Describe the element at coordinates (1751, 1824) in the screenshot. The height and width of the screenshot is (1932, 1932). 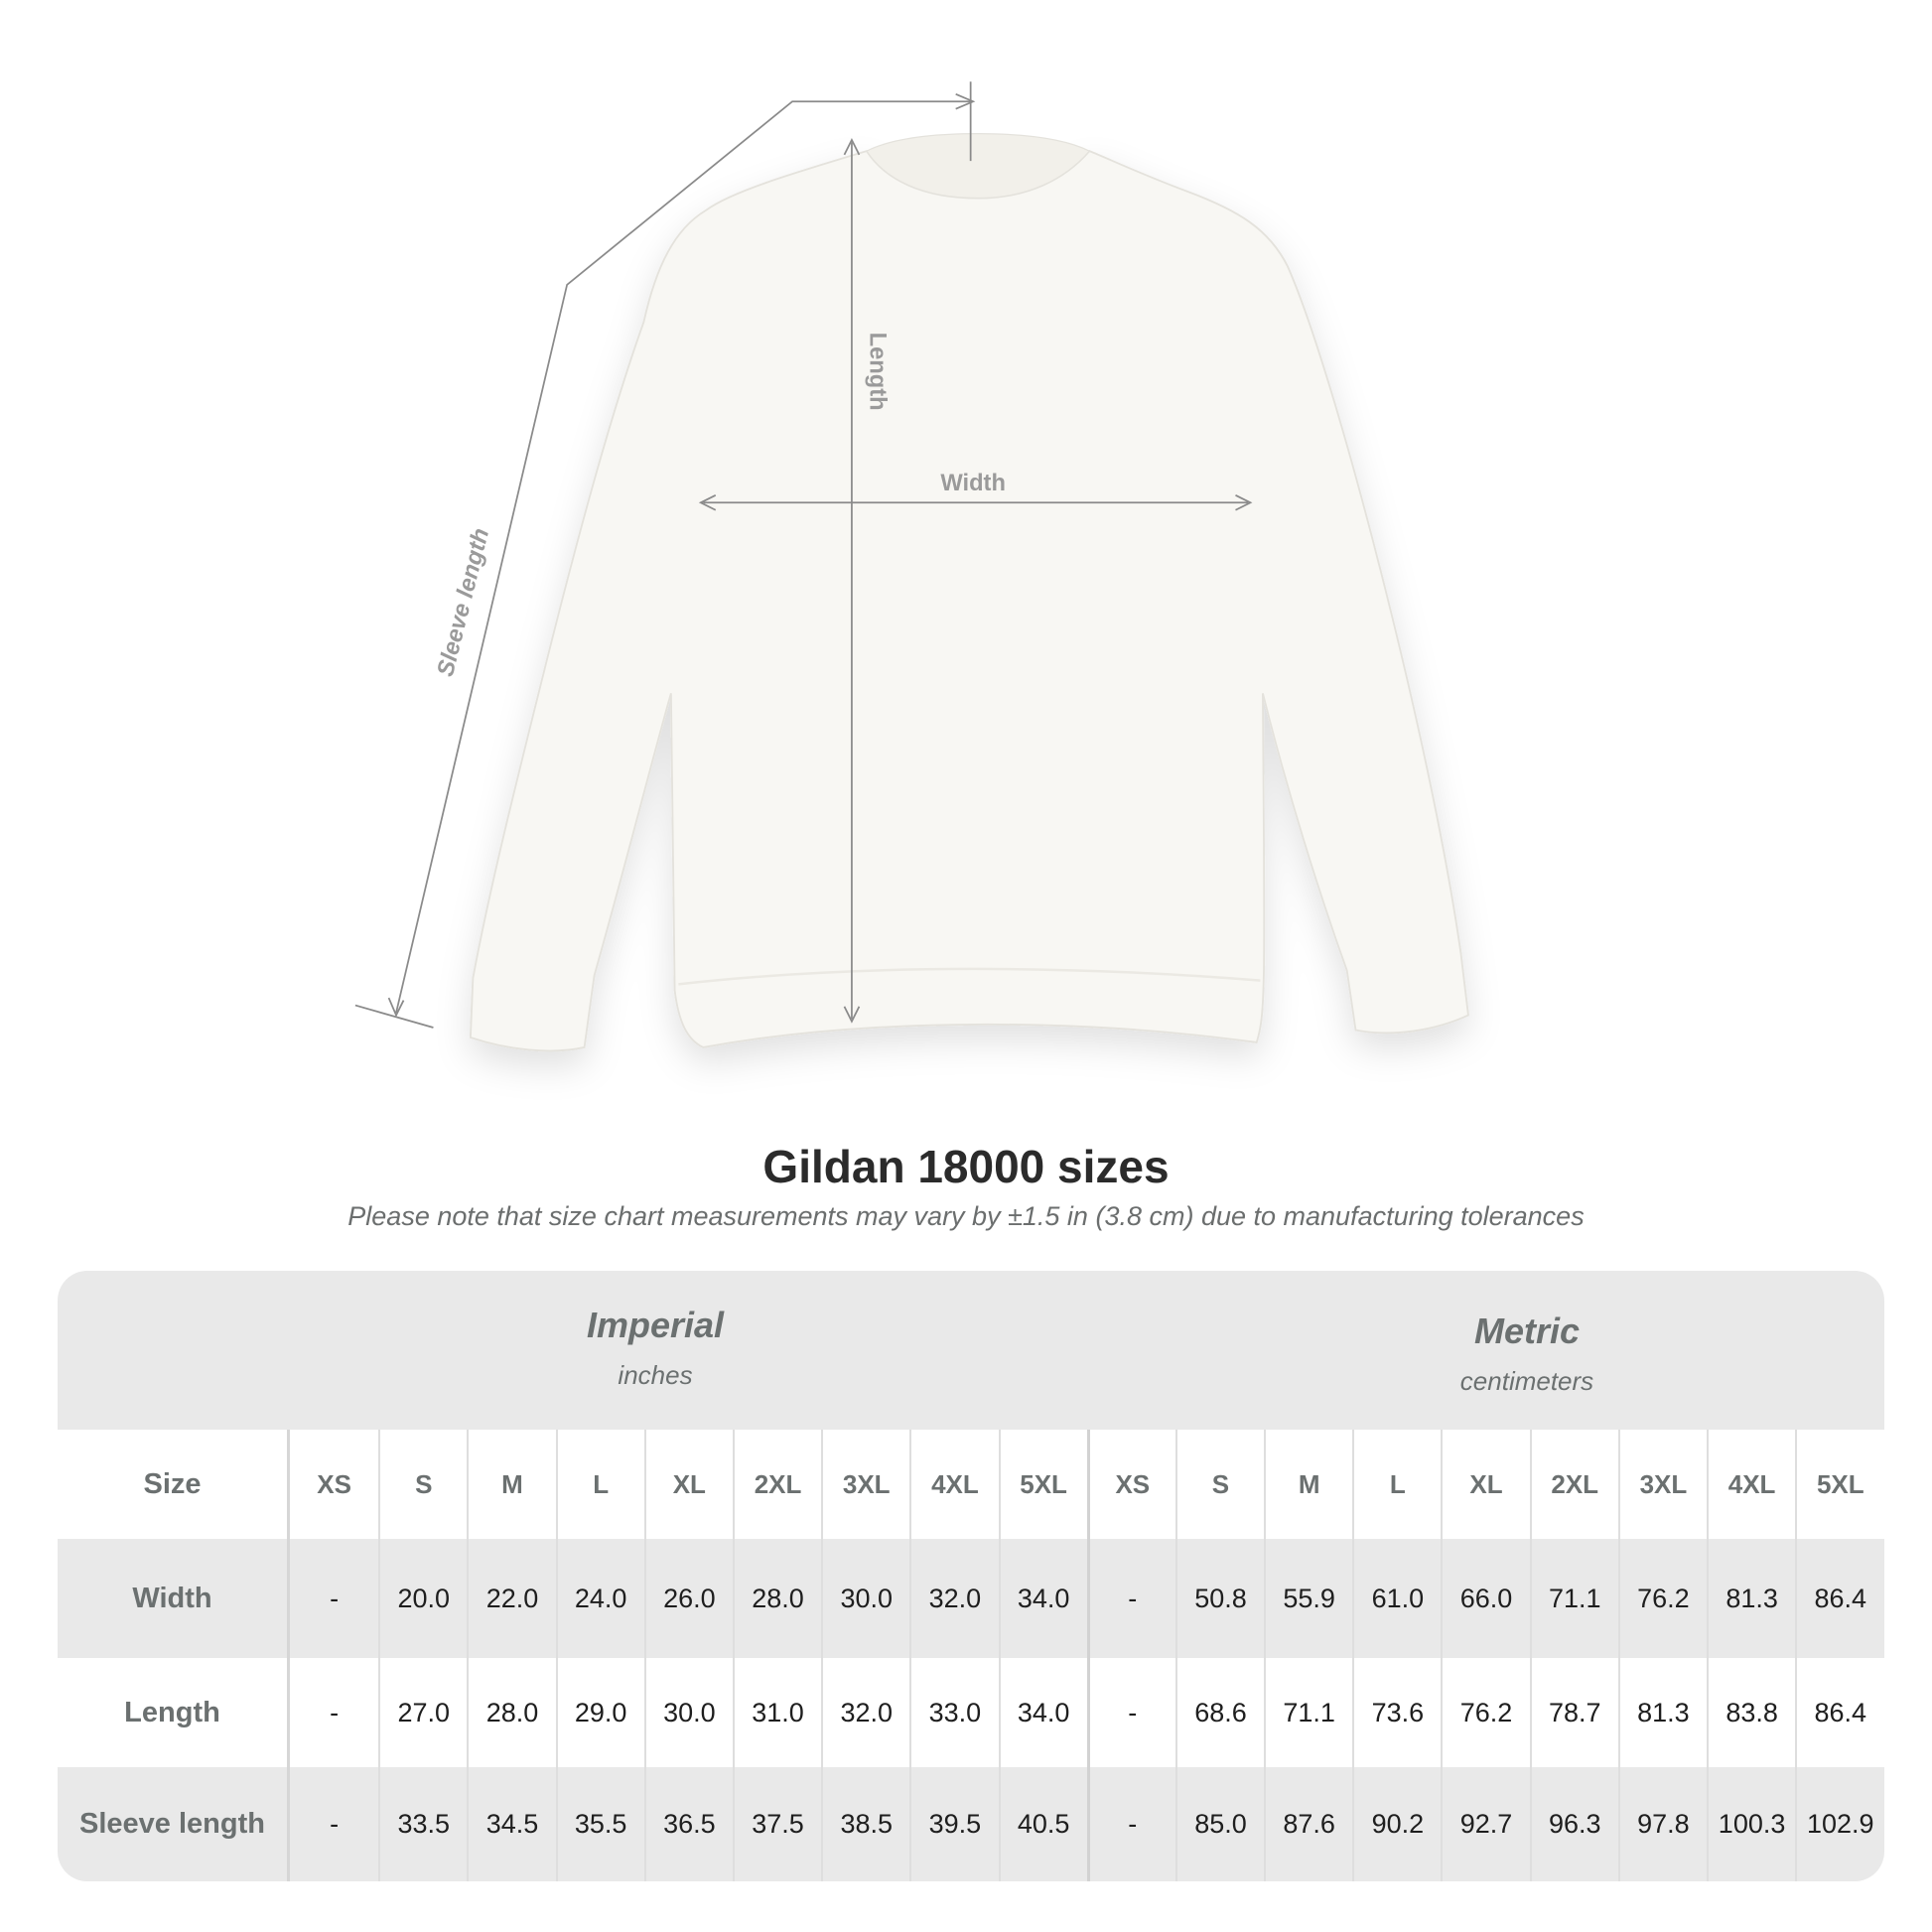
I see `metric-cell: 100.3` at that location.